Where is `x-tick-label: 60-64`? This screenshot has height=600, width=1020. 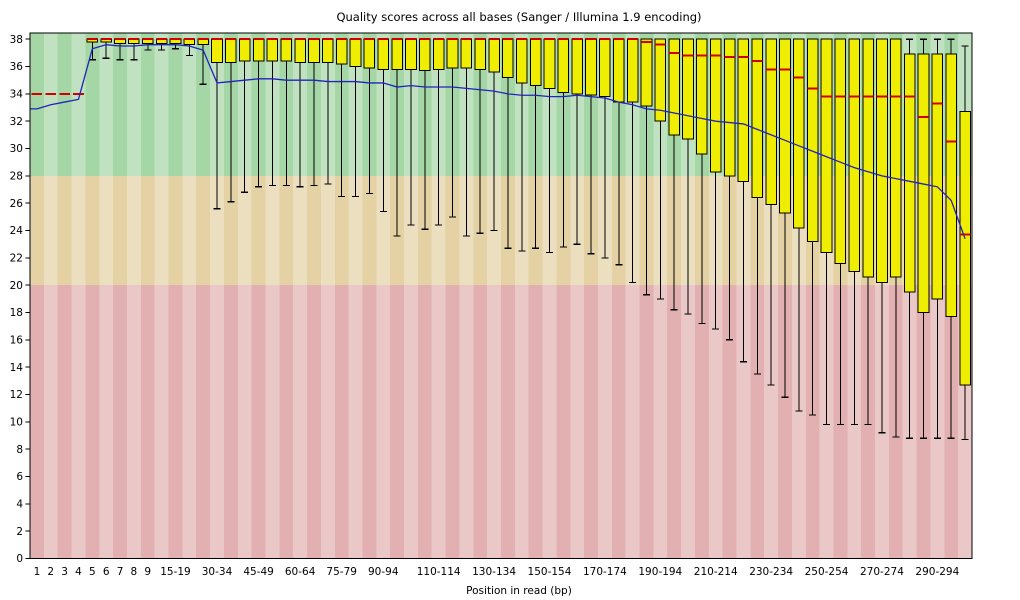 x-tick-label: 60-64 is located at coordinates (300, 572).